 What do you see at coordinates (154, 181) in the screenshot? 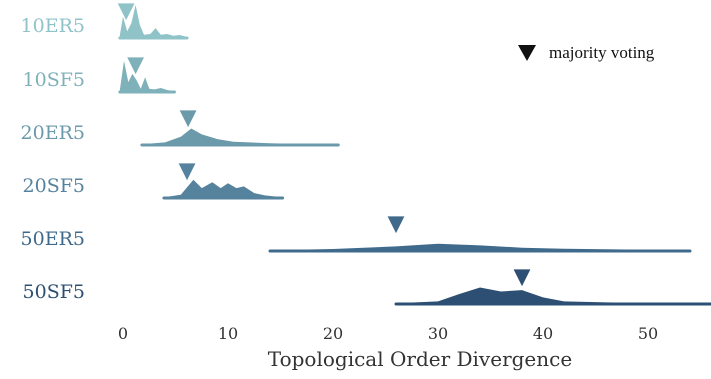
I see `ridge-20SF5: 20SF5` at bounding box center [154, 181].